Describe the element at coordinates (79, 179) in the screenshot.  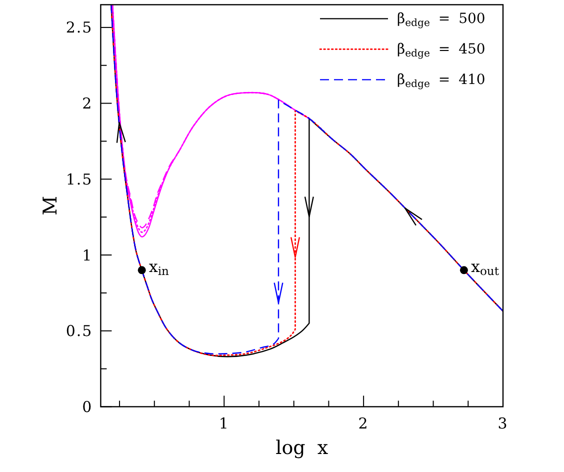
I see `y-tick-label: 1.5` at that location.